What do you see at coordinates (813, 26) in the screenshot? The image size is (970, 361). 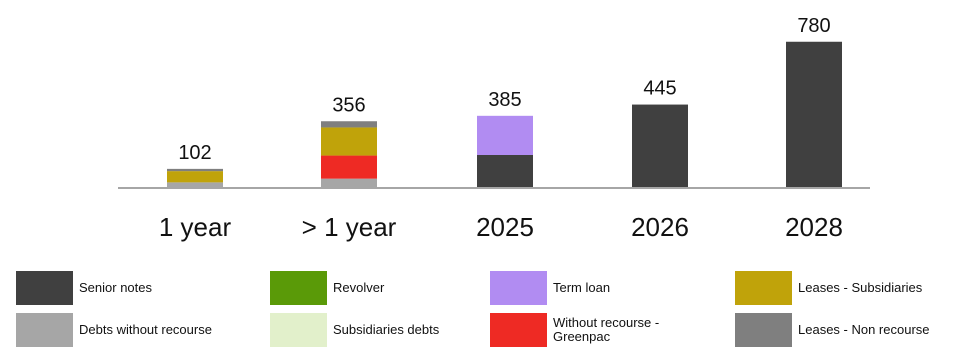 I see `total-label-2028: 780` at bounding box center [813, 26].